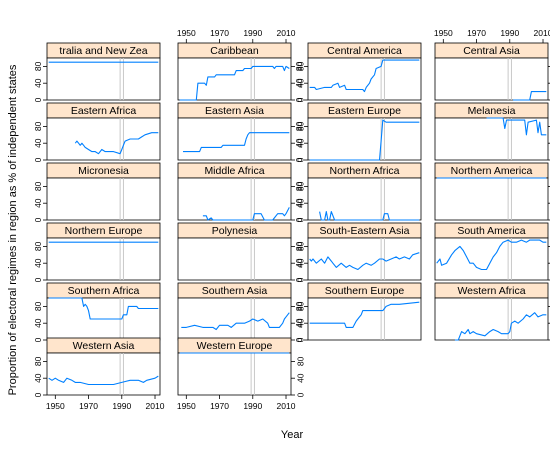 The height and width of the screenshot is (450, 550). Describe the element at coordinates (234, 111) in the screenshot. I see `panel-title: Eastern Asia` at that location.